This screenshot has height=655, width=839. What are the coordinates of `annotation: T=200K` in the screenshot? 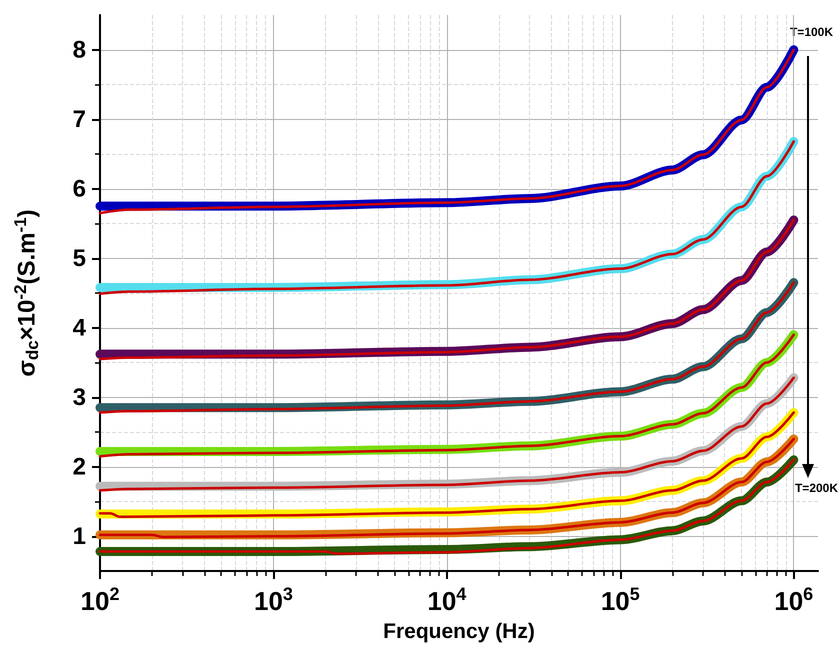 It's located at (816, 488).